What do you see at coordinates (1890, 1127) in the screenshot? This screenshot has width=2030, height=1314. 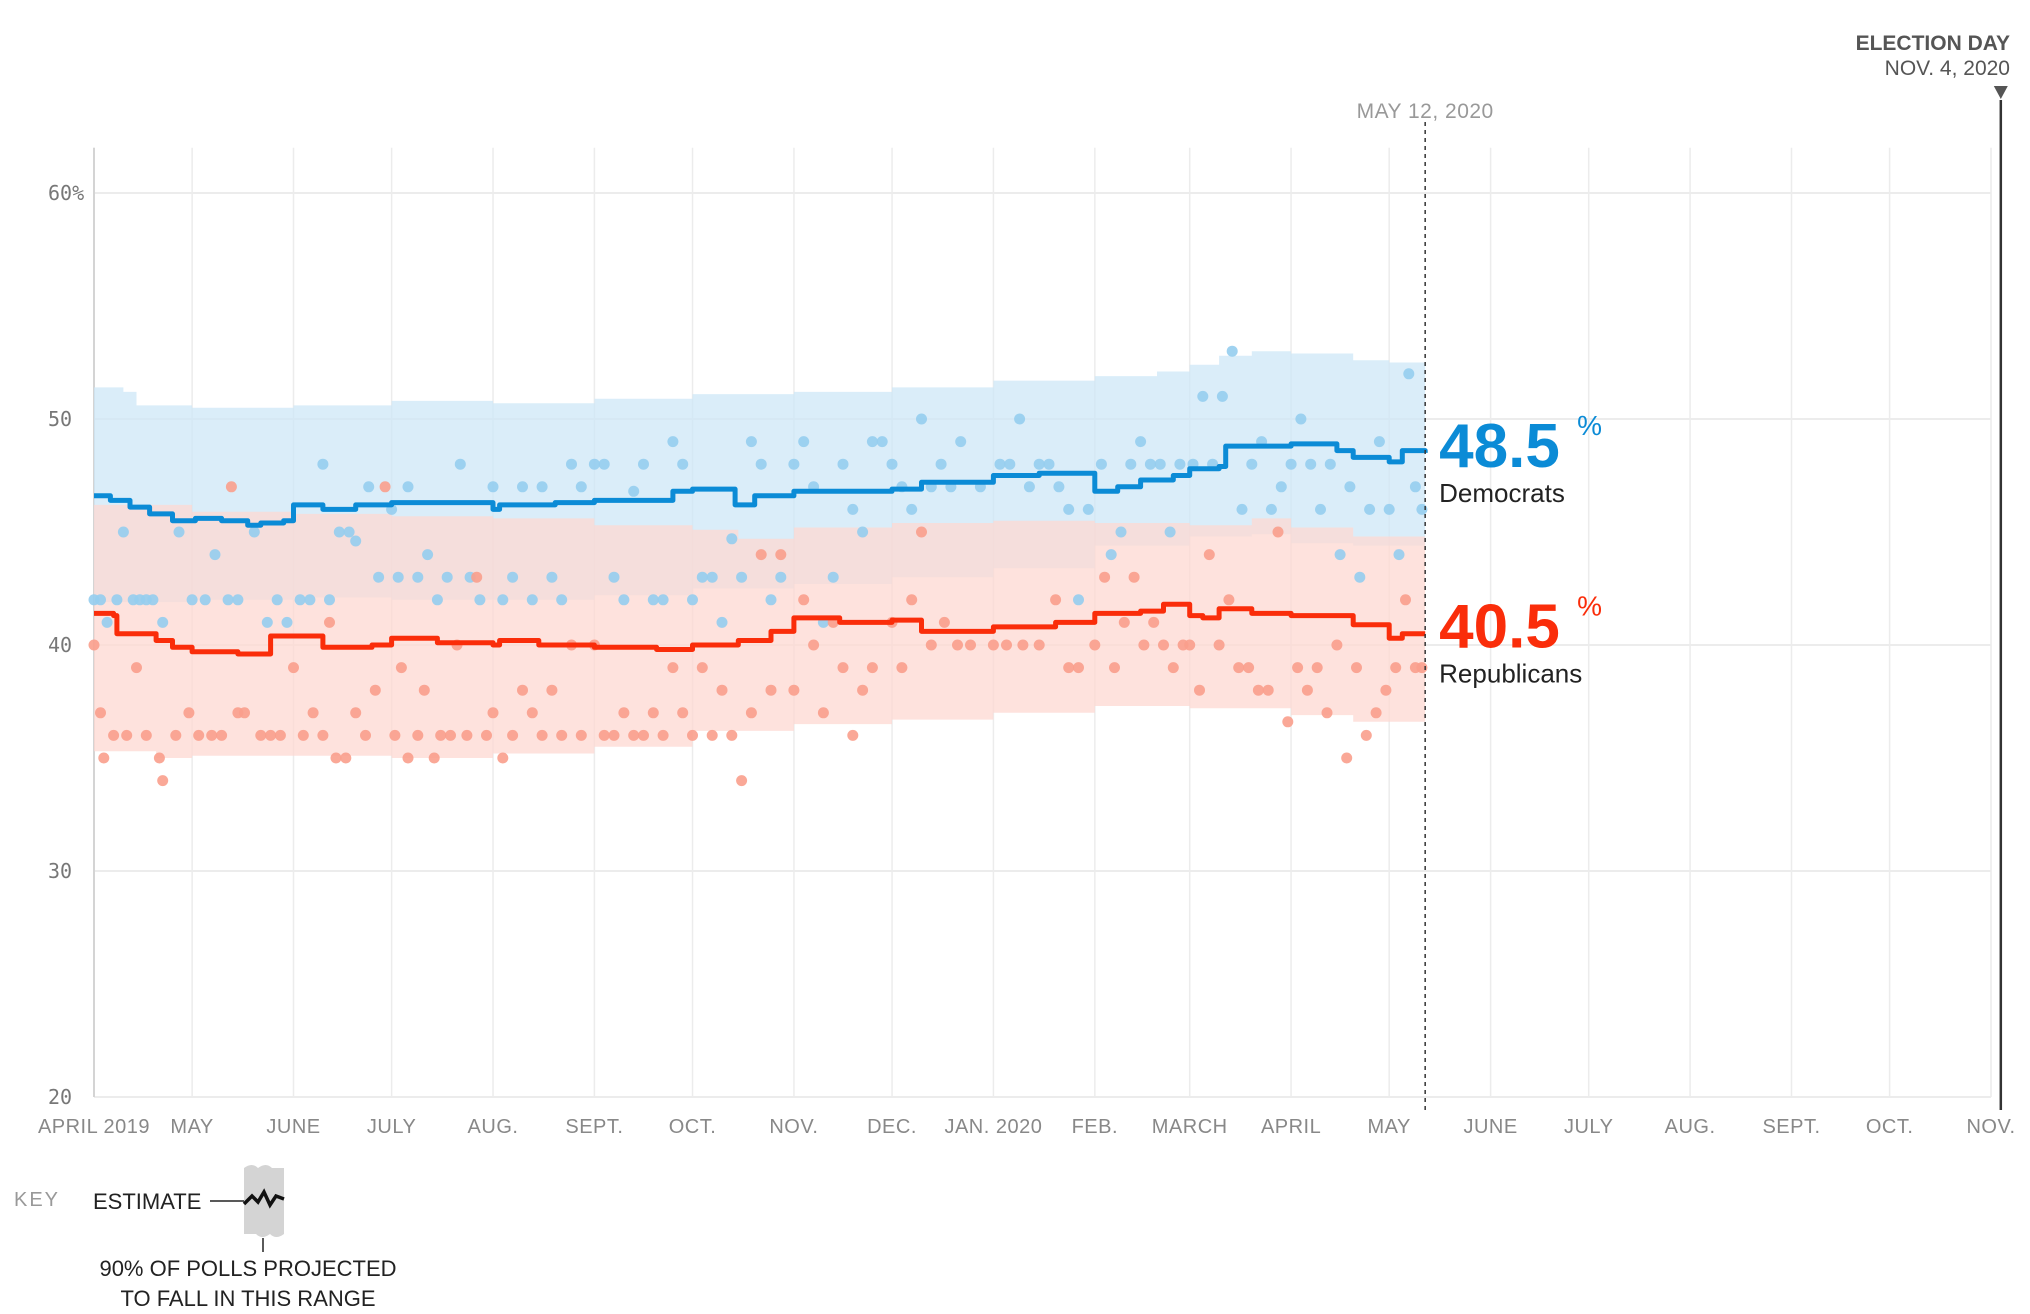 I see `x-tick-label: OCT.` at bounding box center [1890, 1127].